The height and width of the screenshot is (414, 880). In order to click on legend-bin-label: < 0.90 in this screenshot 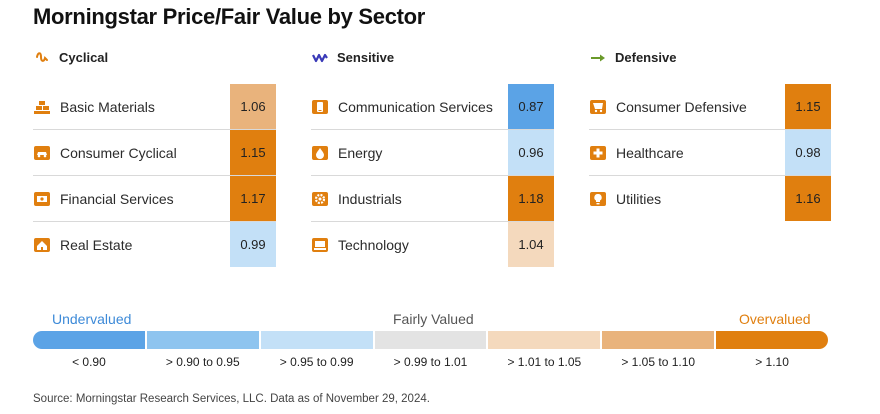, I will do `click(89, 362)`.